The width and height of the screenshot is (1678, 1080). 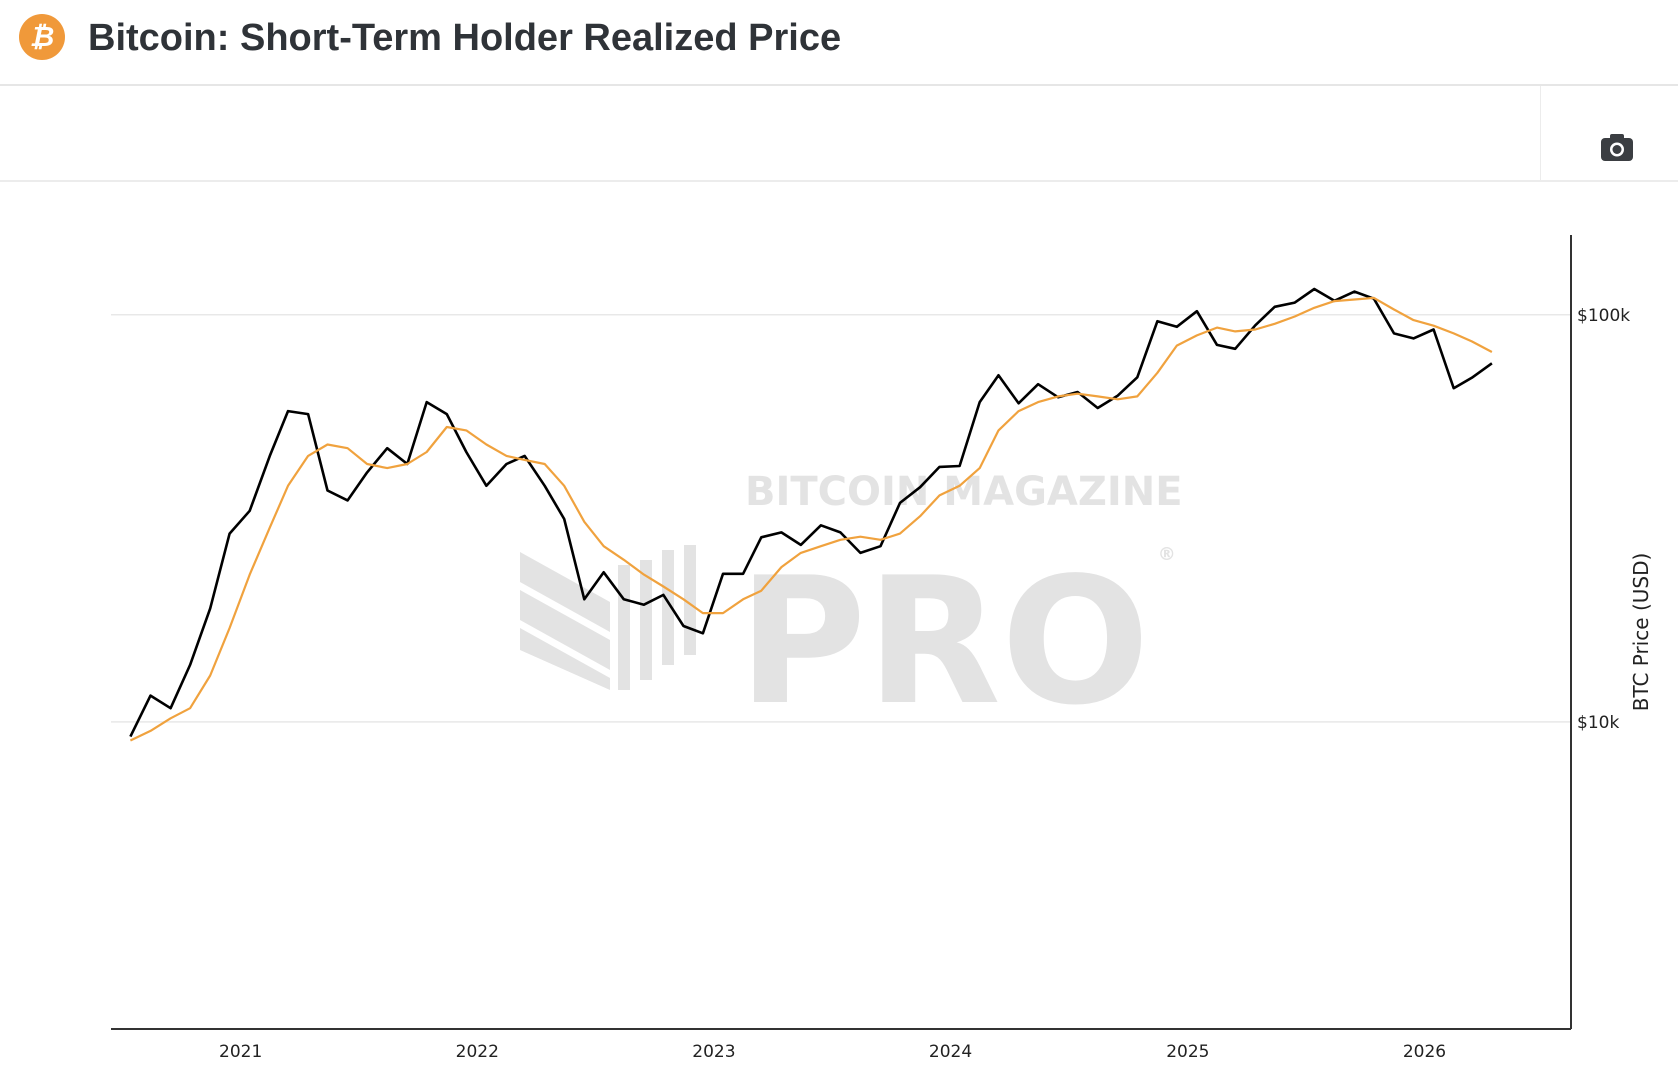 What do you see at coordinates (608, 617) in the screenshot?
I see `watermark-stripes` at bounding box center [608, 617].